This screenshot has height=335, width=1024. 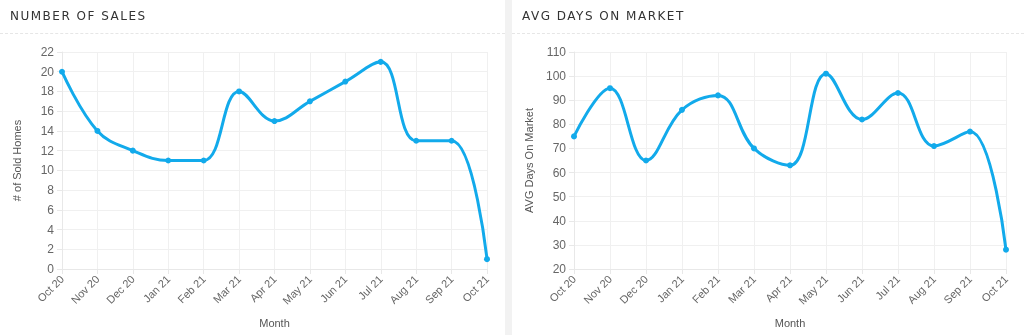 What do you see at coordinates (559, 124) in the screenshot?
I see `y-tick-label: 80` at bounding box center [559, 124].